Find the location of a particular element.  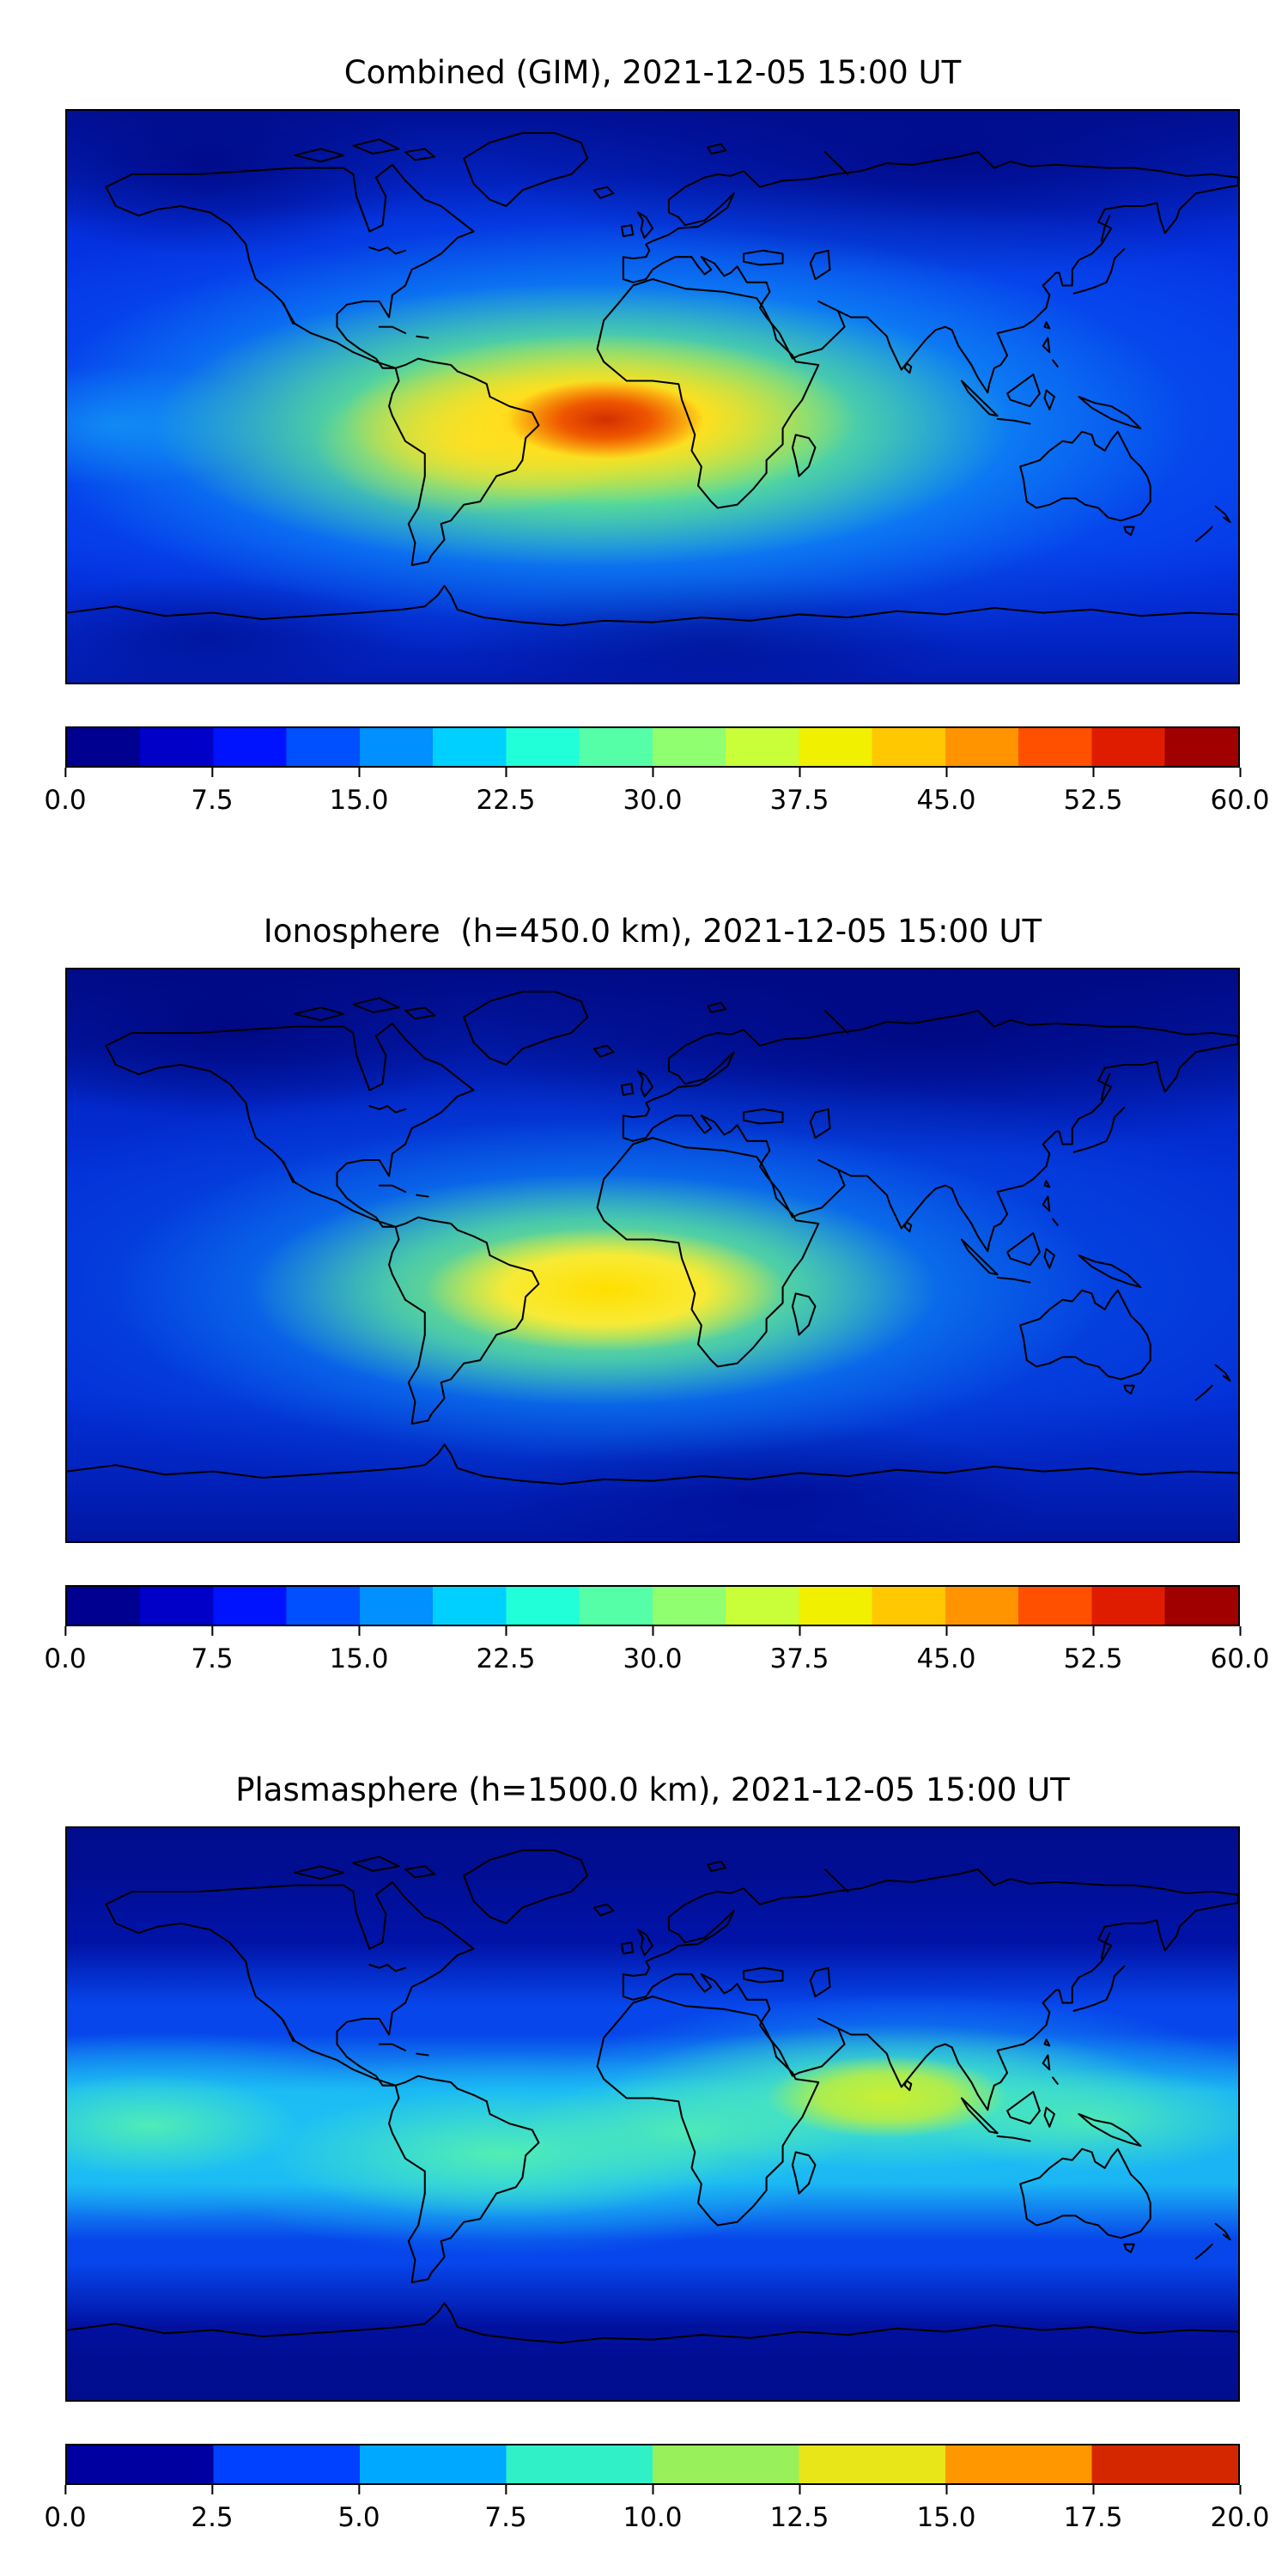

colorbar-ionosphere is located at coordinates (652, 1605).